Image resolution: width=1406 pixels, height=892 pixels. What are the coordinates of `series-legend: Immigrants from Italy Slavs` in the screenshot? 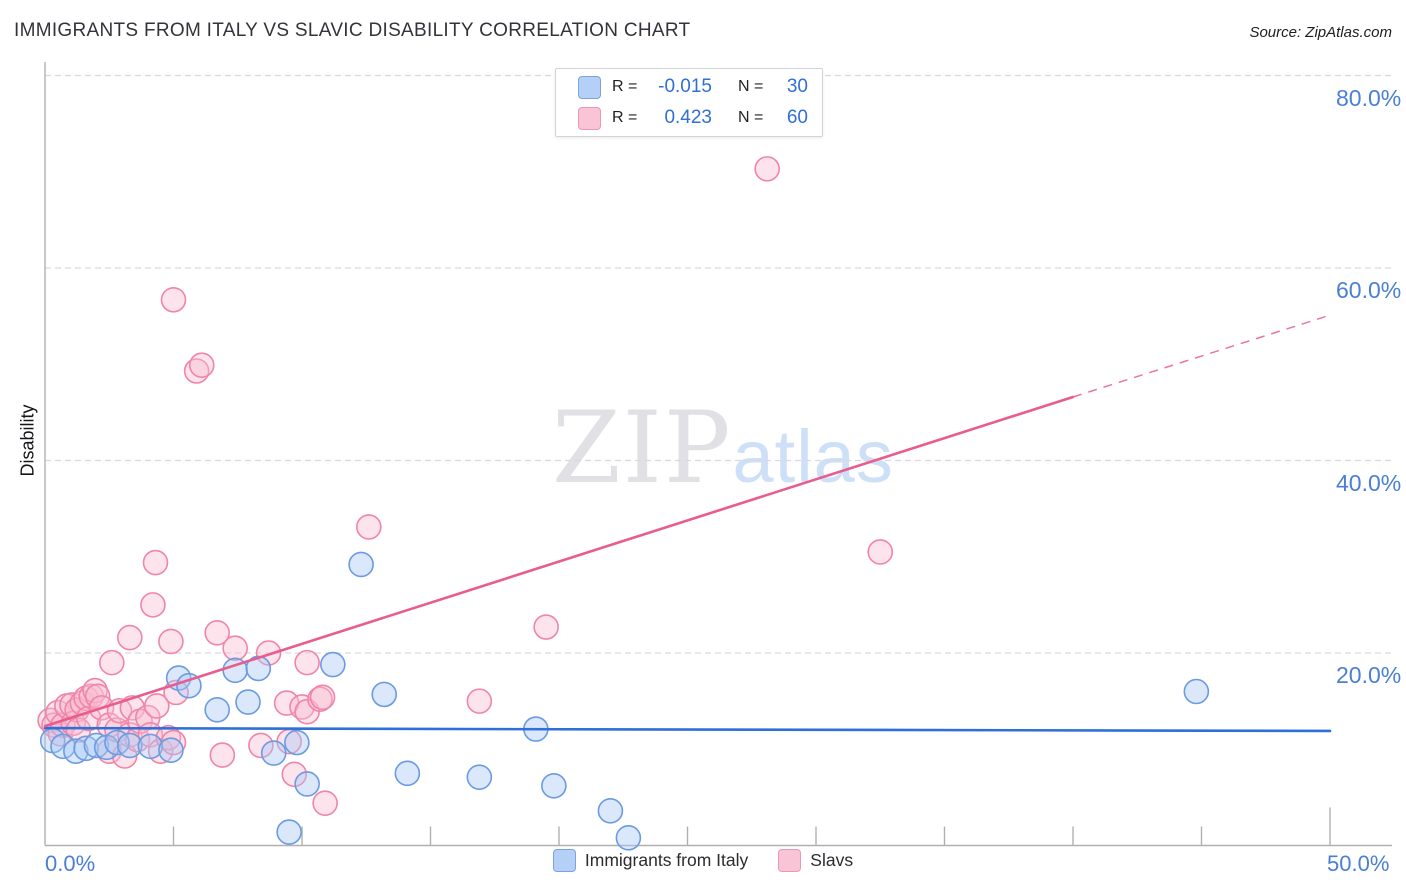 It's located at (703, 860).